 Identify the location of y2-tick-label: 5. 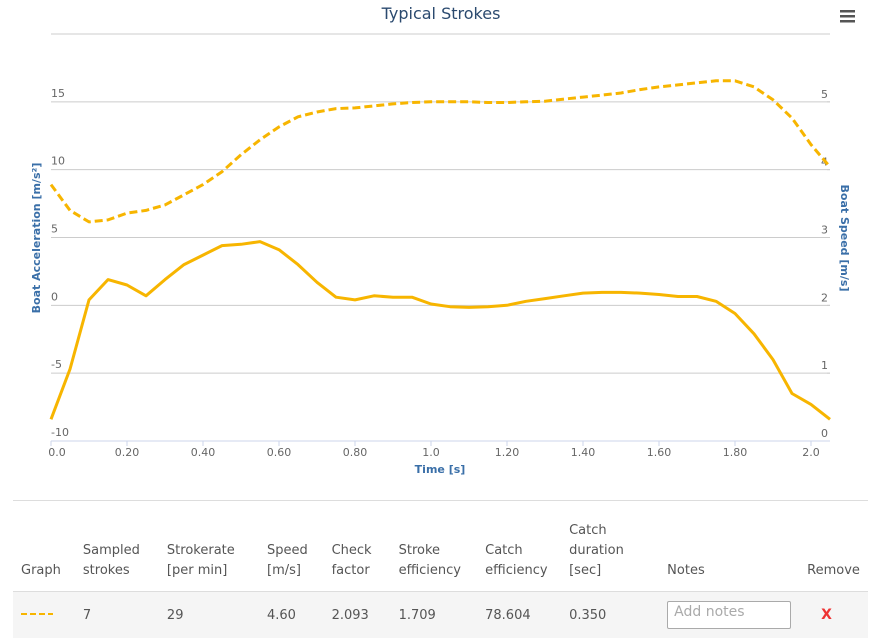
(824, 94).